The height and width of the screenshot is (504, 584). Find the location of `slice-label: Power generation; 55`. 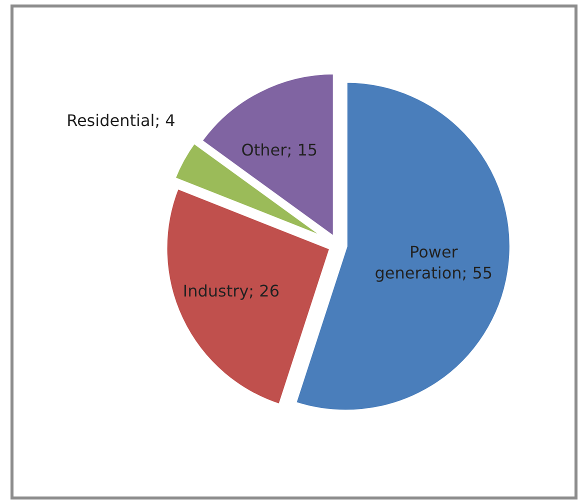

slice-label: Power generation; 55 is located at coordinates (433, 262).